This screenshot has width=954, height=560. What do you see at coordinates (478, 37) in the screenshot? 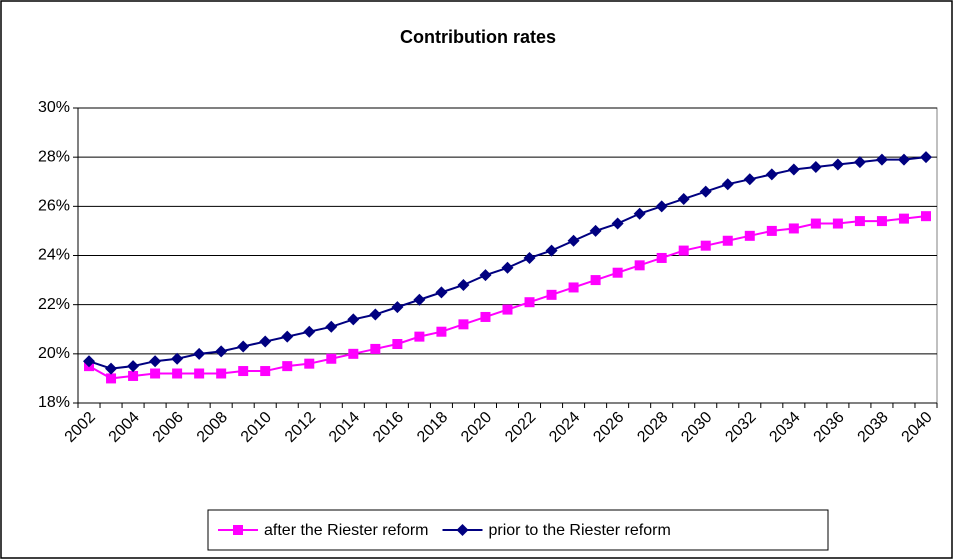
I see `chart-title: Contribution rates` at bounding box center [478, 37].